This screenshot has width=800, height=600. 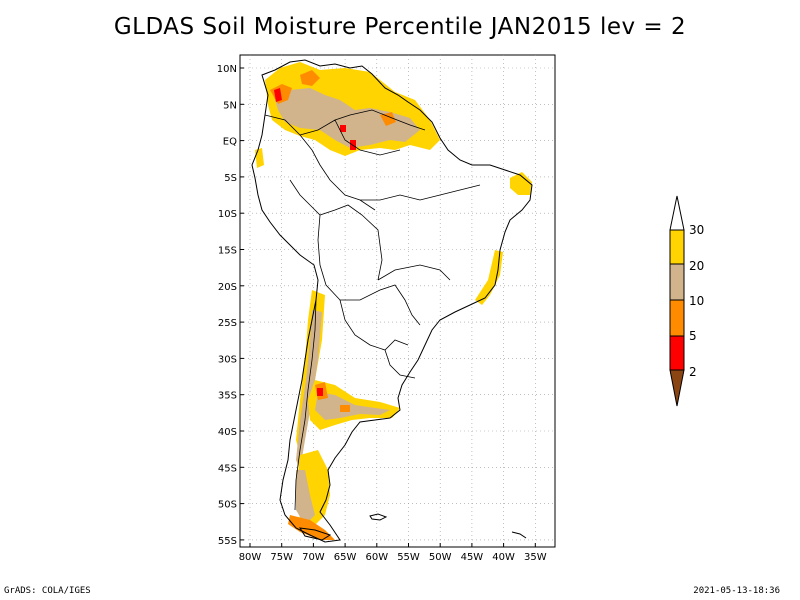 What do you see at coordinates (320, 392) in the screenshot?
I see `patch-pampas-red` at bounding box center [320, 392].